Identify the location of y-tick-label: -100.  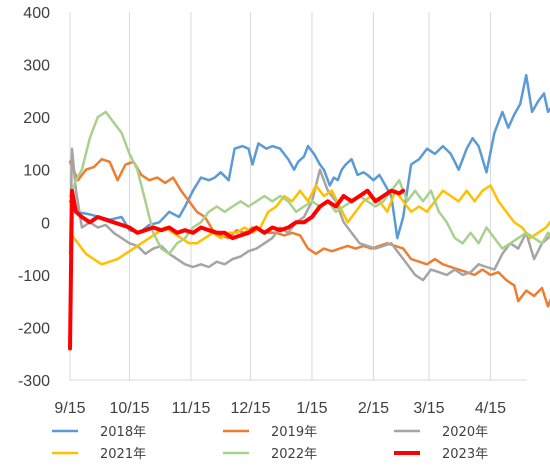
(34, 276).